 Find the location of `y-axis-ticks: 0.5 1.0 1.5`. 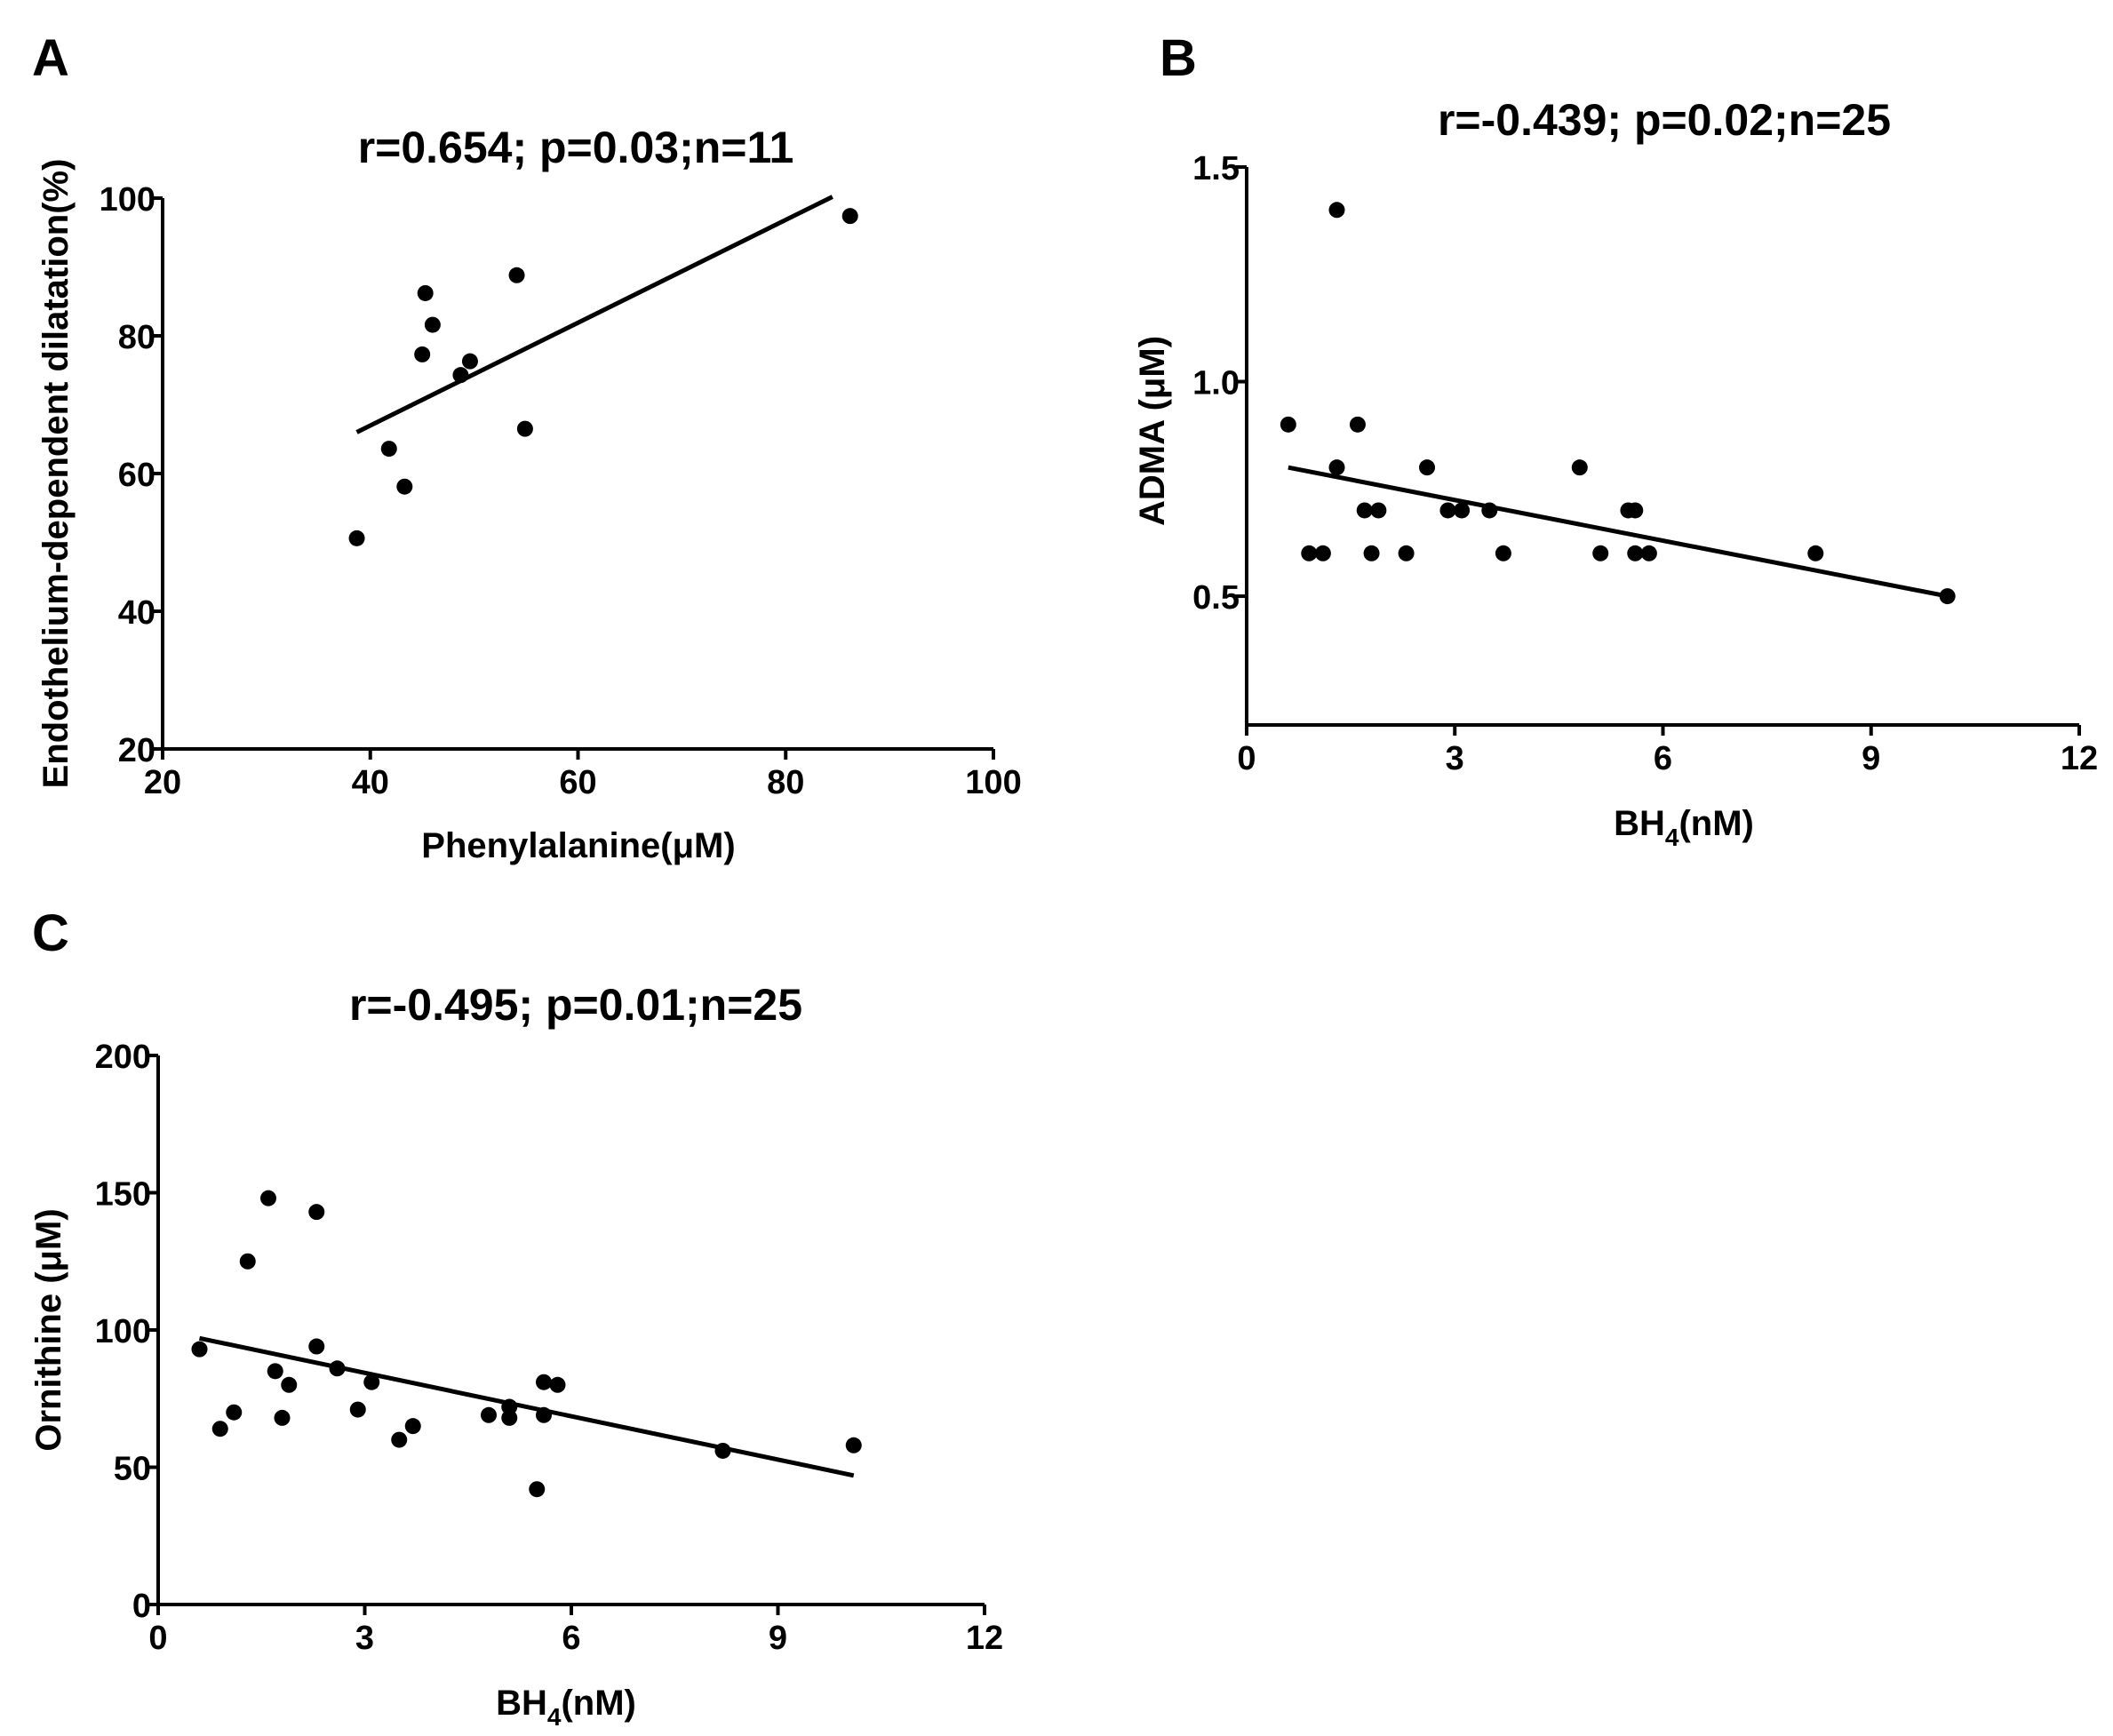

y-axis-ticks: 0.5 1.0 1.5 is located at coordinates (1219, 383).